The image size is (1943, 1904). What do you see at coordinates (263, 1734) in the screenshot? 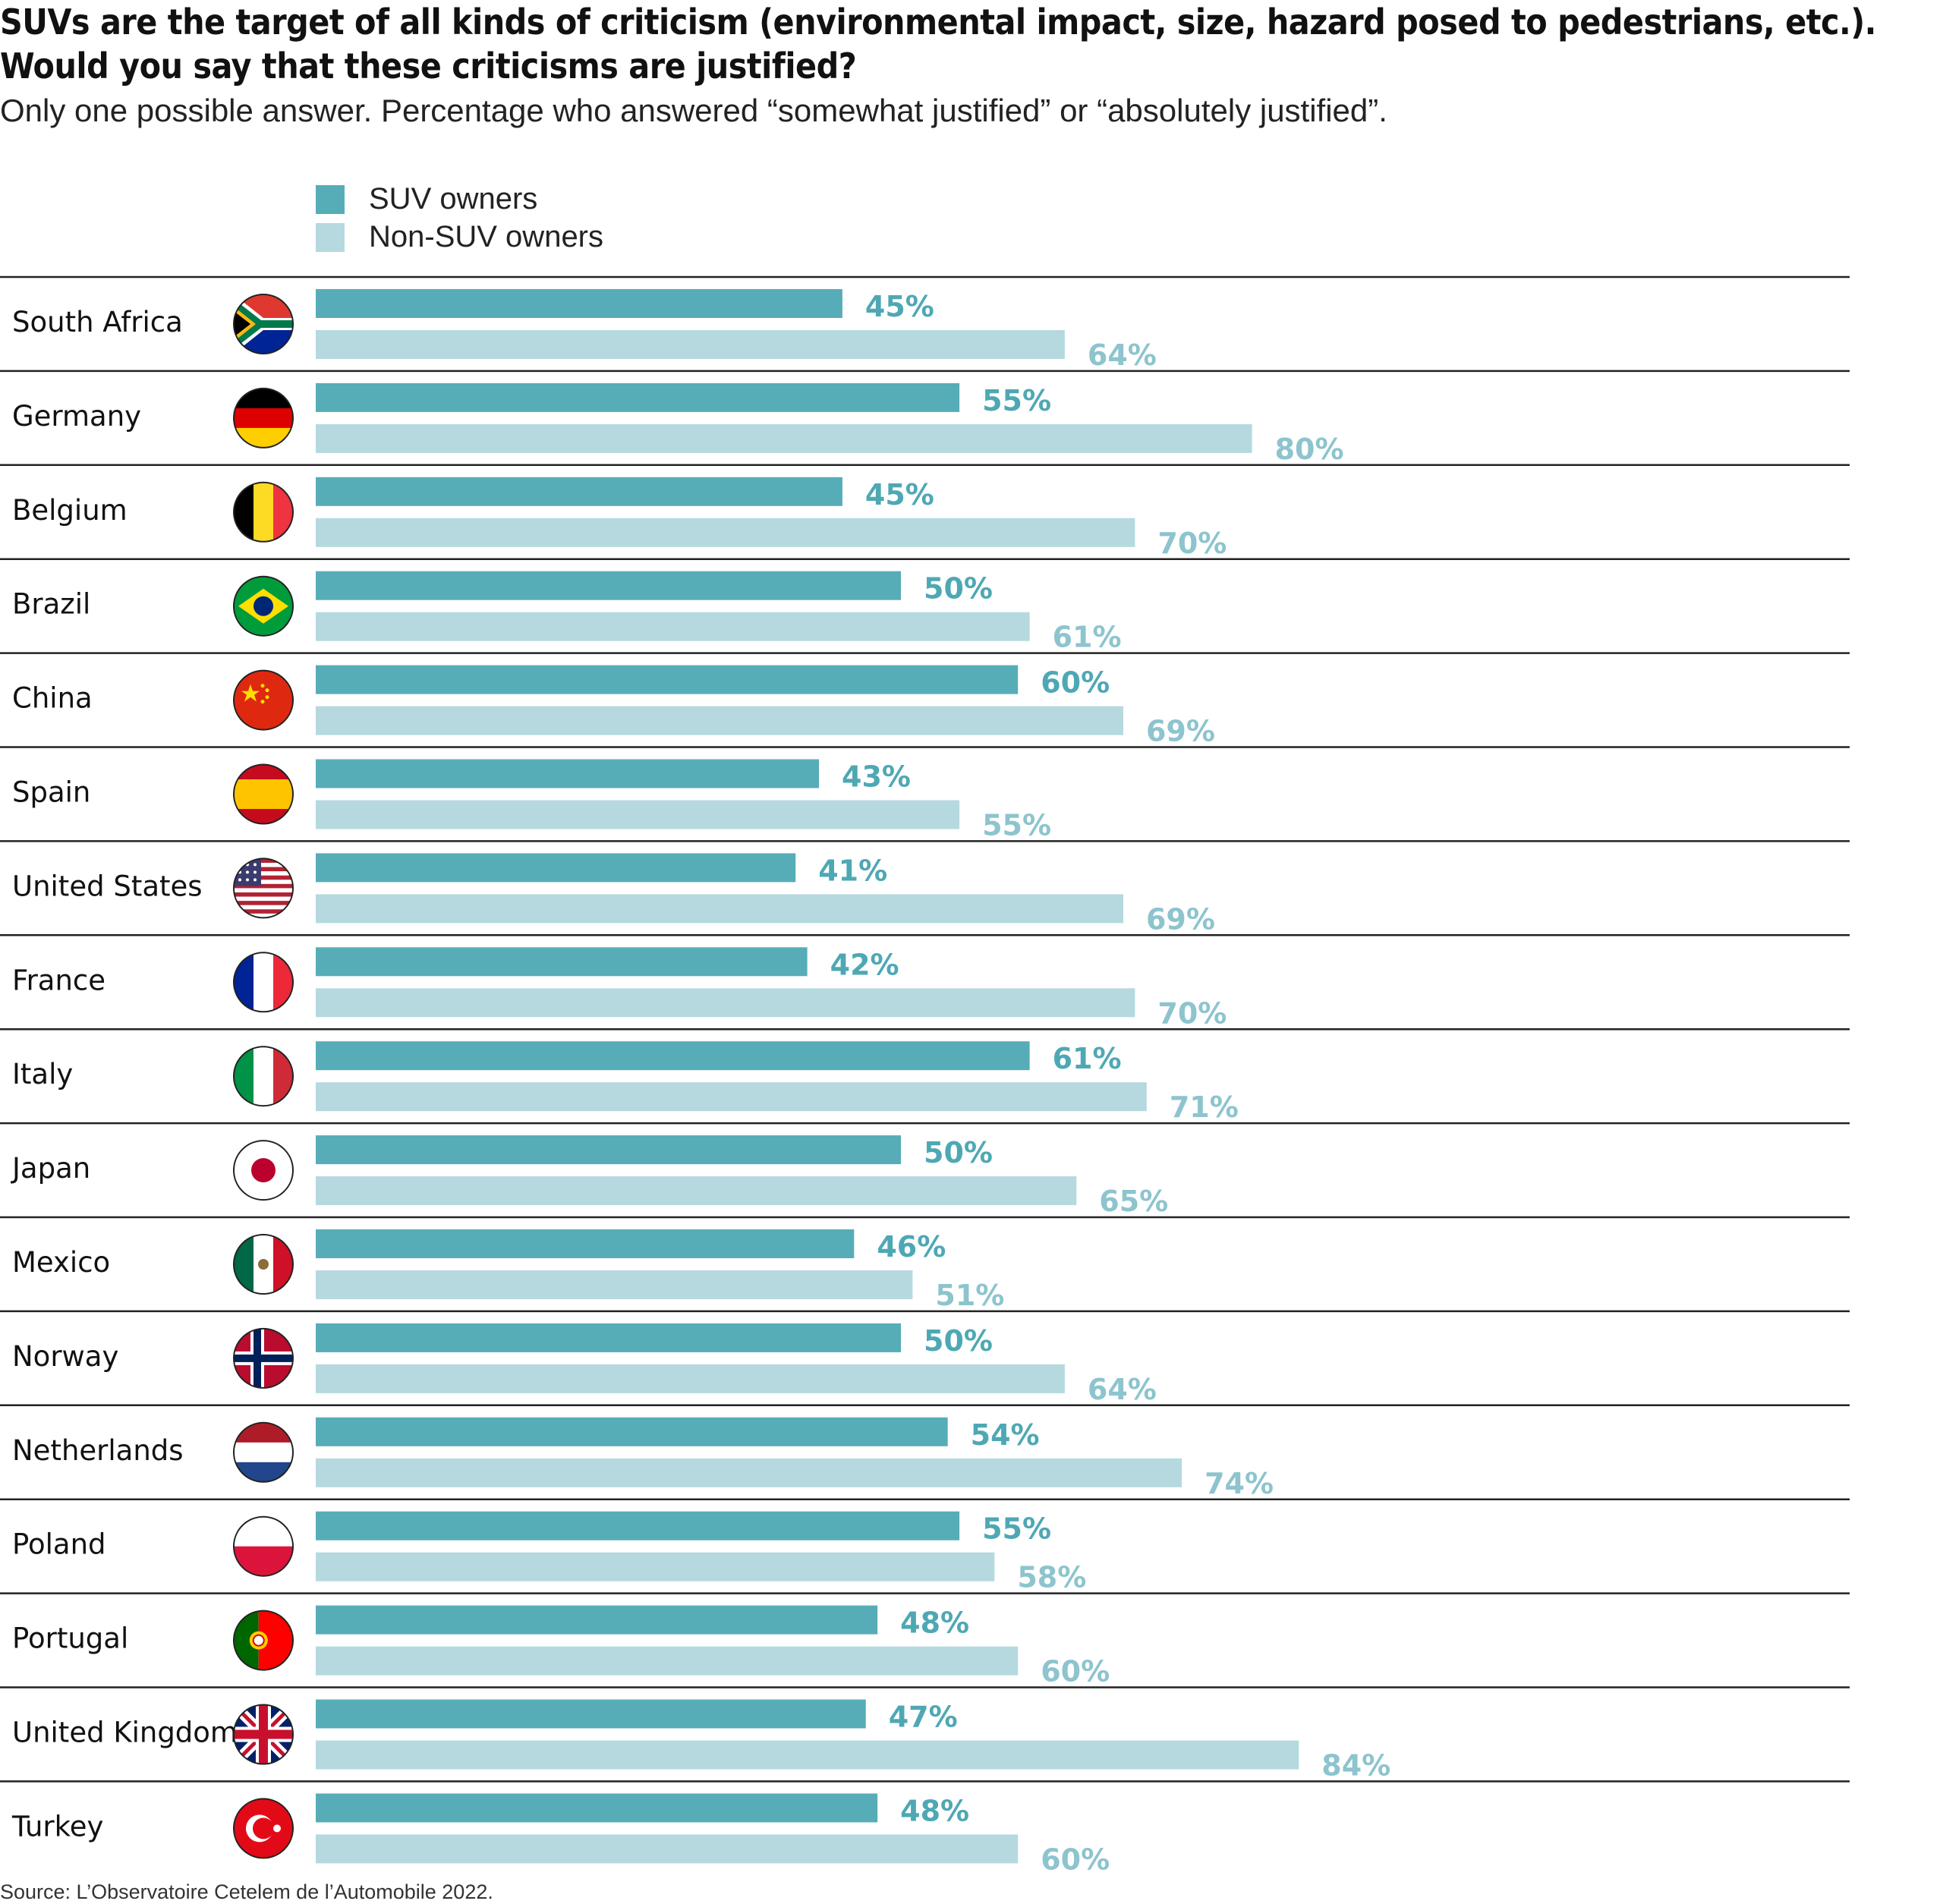
I see `gb-flag-icon` at bounding box center [263, 1734].